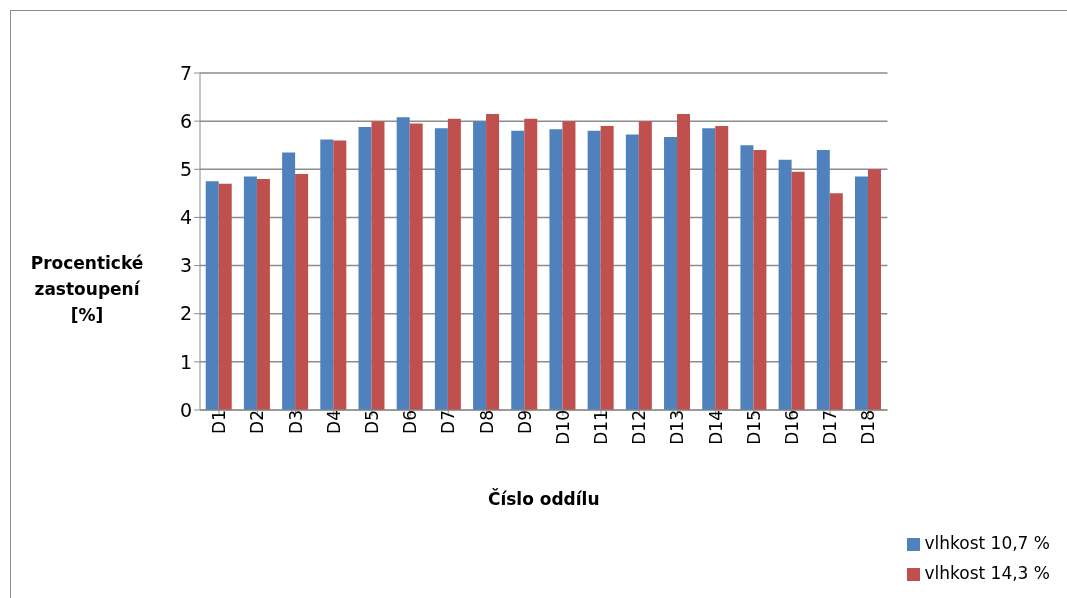 This screenshot has height=598, width=1067. Describe the element at coordinates (185, 217) in the screenshot. I see `y-tick-label: 4` at that location.